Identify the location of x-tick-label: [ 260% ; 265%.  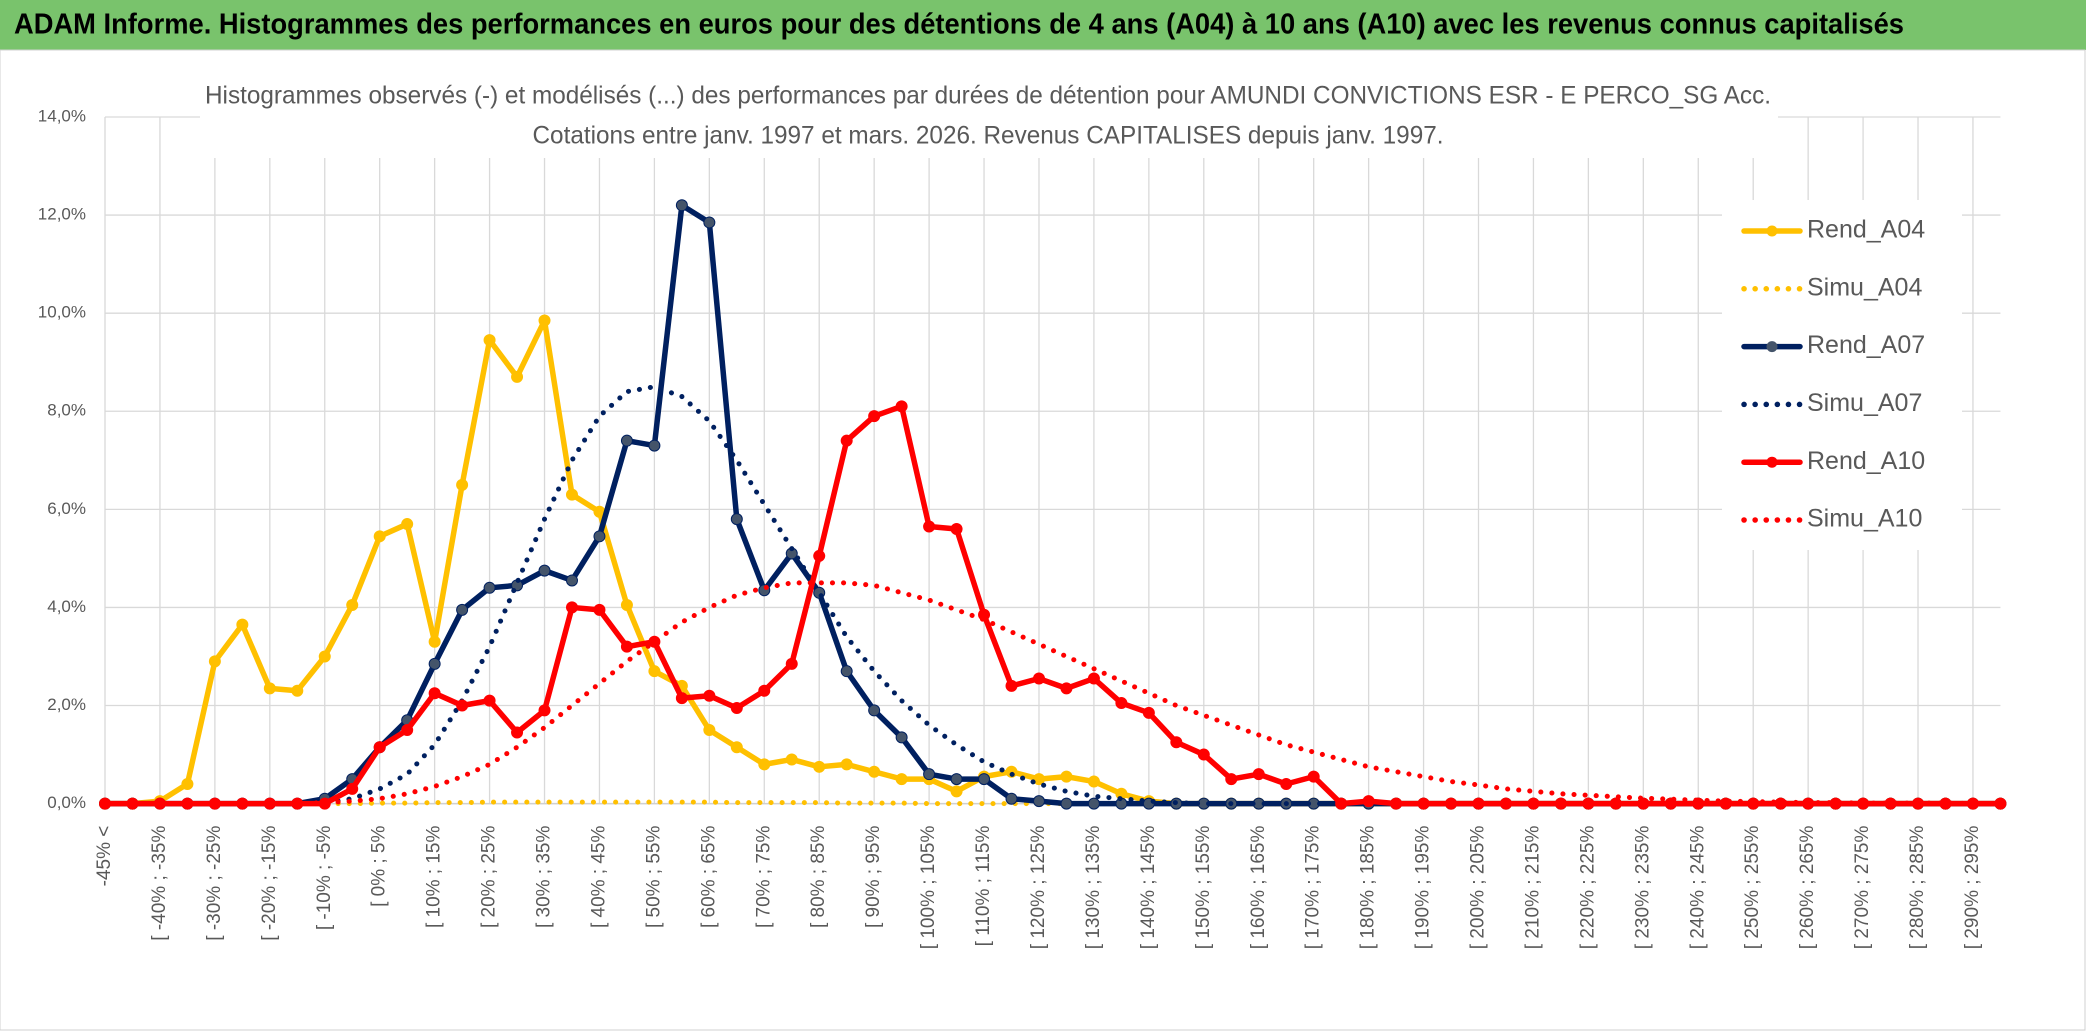
(1807, 888).